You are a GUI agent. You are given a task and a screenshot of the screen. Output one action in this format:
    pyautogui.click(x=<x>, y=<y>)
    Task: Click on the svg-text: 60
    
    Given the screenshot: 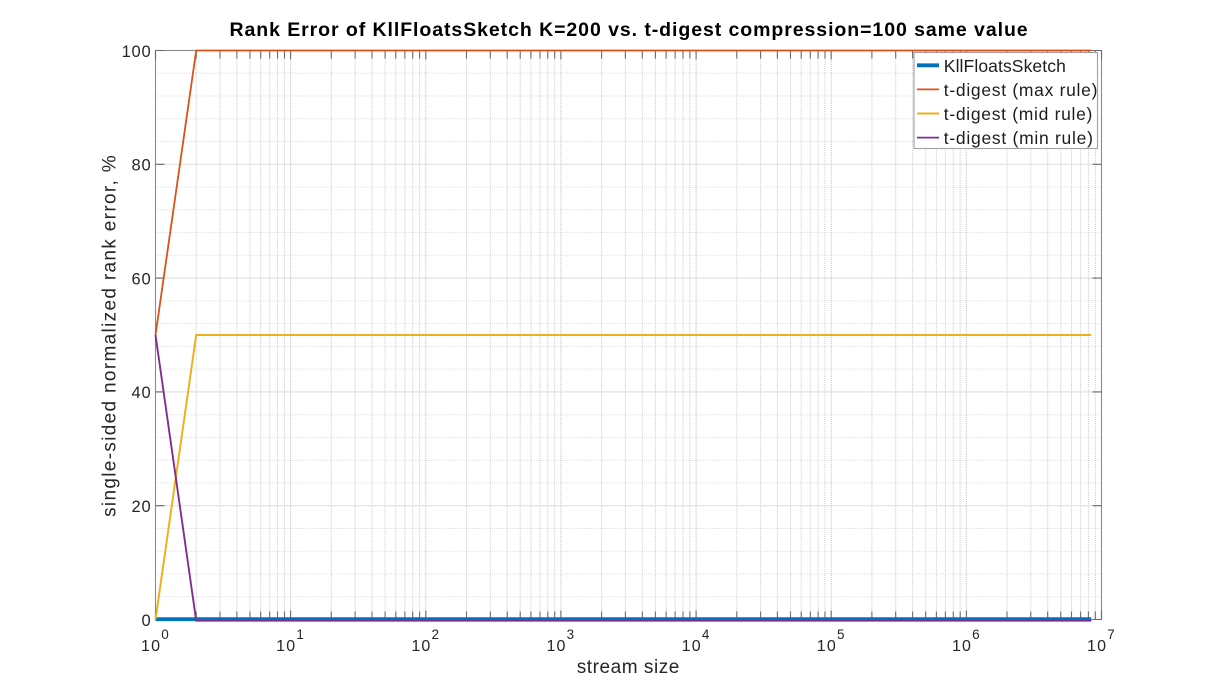 What is the action you would take?
    pyautogui.click(x=142, y=279)
    